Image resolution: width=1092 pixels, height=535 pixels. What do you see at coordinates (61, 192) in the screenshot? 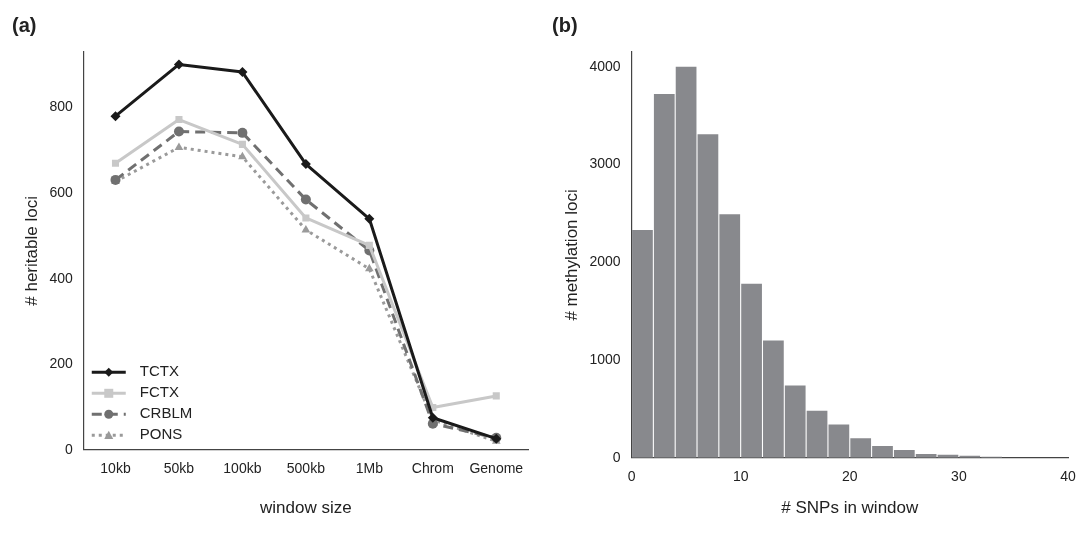
I see `y-tick-label: 600` at bounding box center [61, 192].